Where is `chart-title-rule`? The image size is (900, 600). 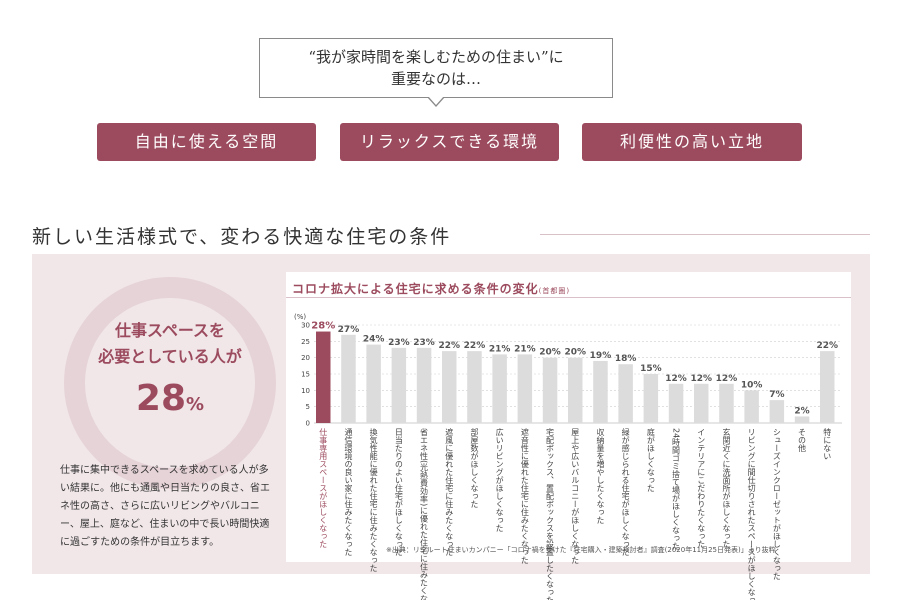 chart-title-rule is located at coordinates (568, 297).